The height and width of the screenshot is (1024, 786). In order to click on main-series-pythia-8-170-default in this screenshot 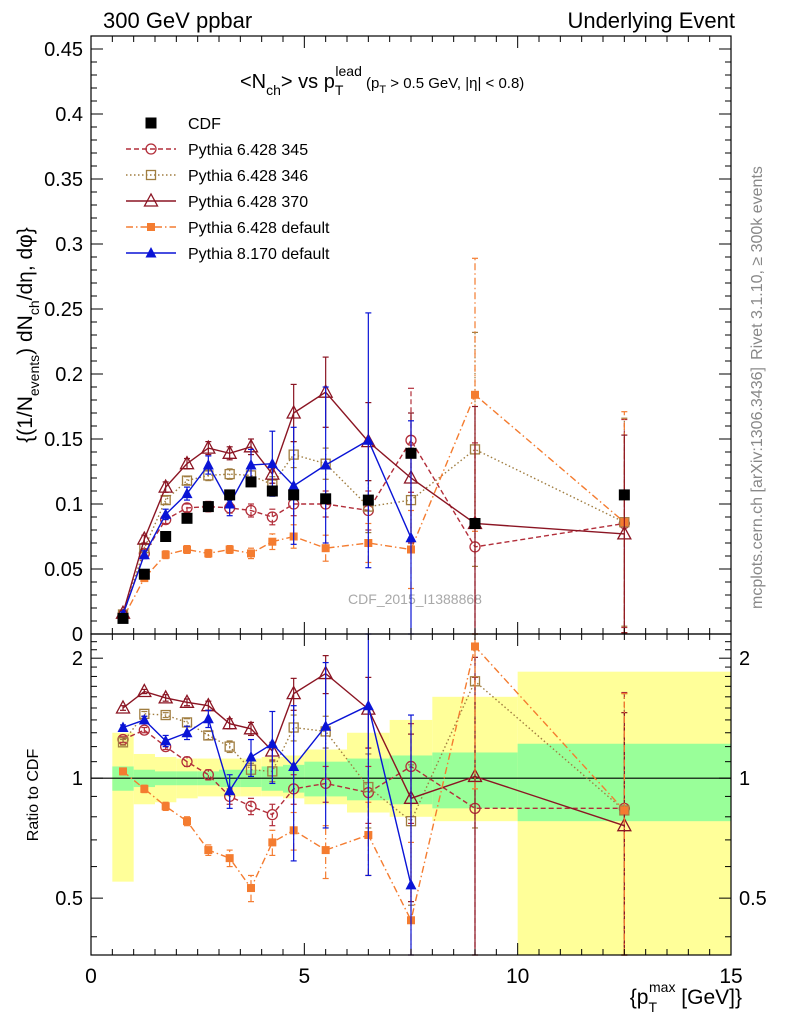, I will do `click(267, 473)`.